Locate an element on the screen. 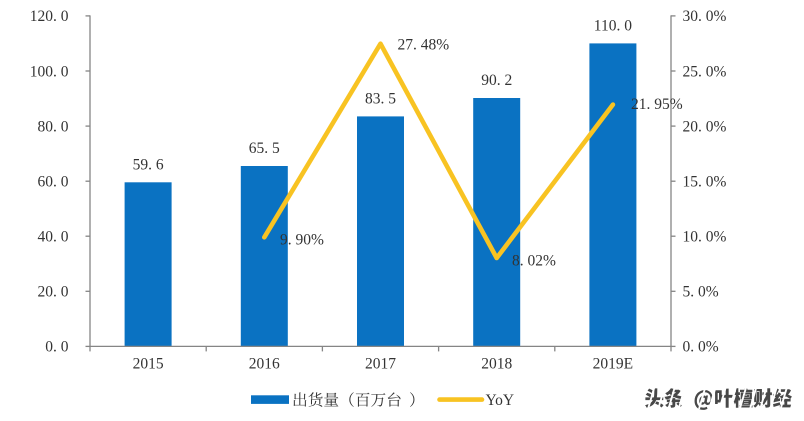 The image size is (804, 421). svg-text: 25. 0% is located at coordinates (705, 71).